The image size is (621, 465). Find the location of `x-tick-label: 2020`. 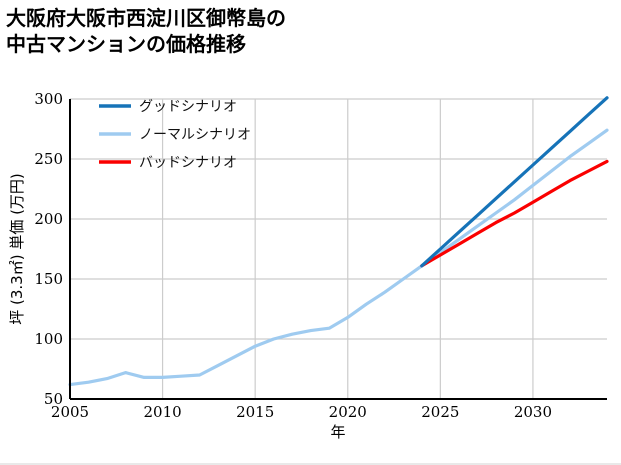

x-tick-label: 2020 is located at coordinates (348, 412).